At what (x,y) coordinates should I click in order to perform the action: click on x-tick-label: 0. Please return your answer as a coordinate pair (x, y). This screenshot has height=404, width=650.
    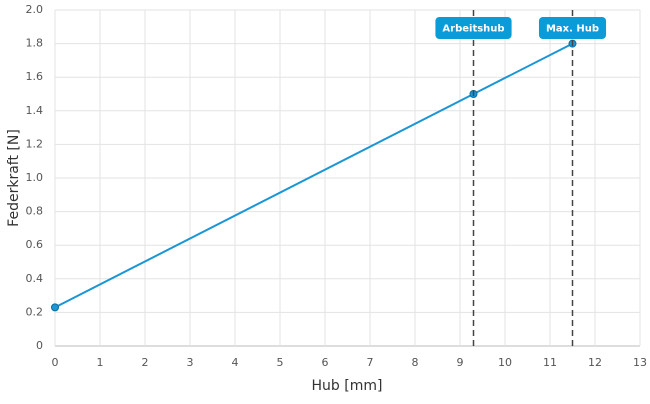
    Looking at the image, I should click on (55, 362).